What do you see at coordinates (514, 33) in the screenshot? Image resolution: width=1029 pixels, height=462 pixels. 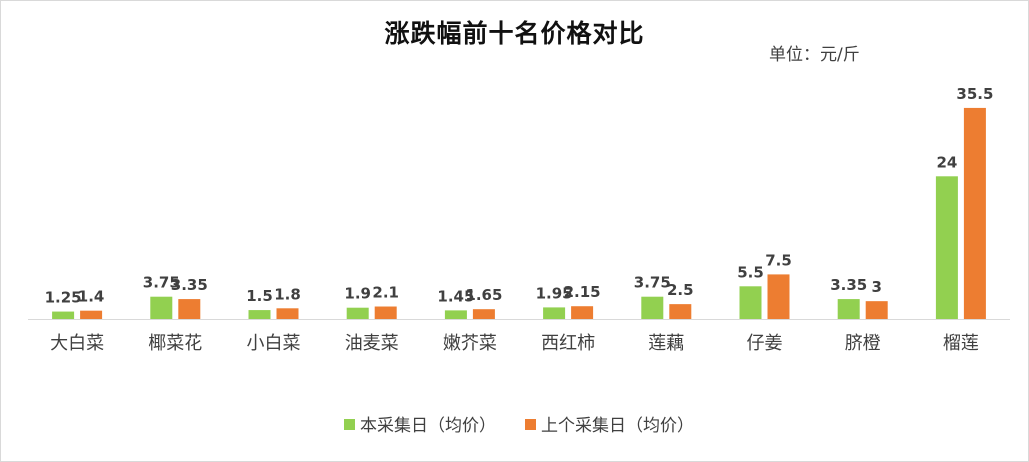 I see `chart-title: 涨跌幅前十名价格对比` at bounding box center [514, 33].